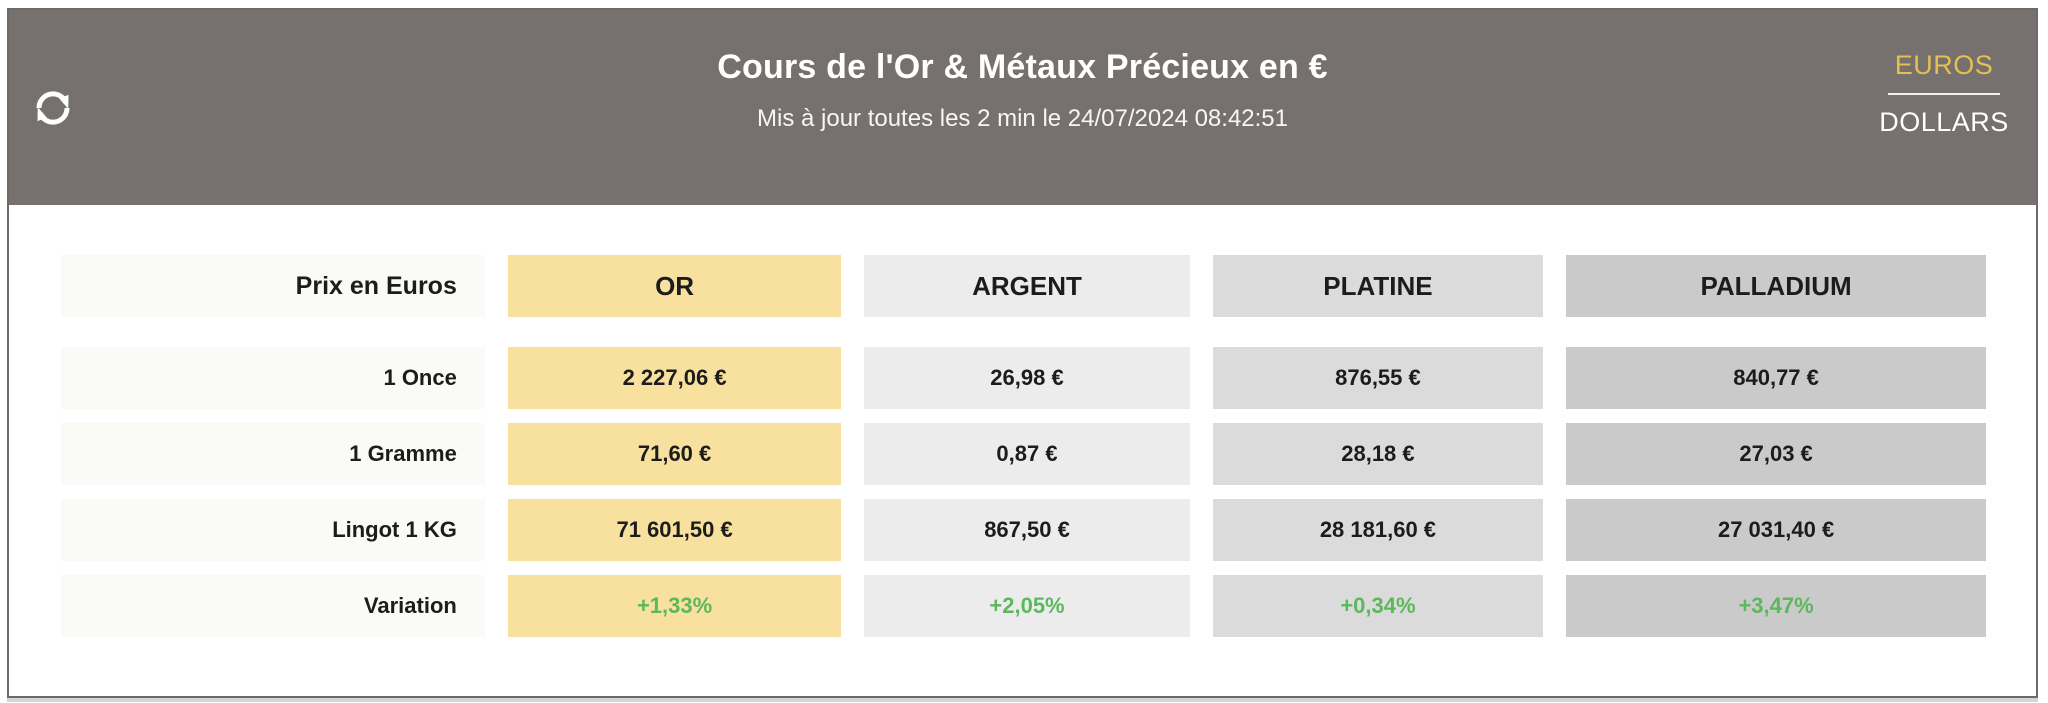  Describe the element at coordinates (273, 530) in the screenshot. I see `row-label: Lingot 1 KG` at that location.